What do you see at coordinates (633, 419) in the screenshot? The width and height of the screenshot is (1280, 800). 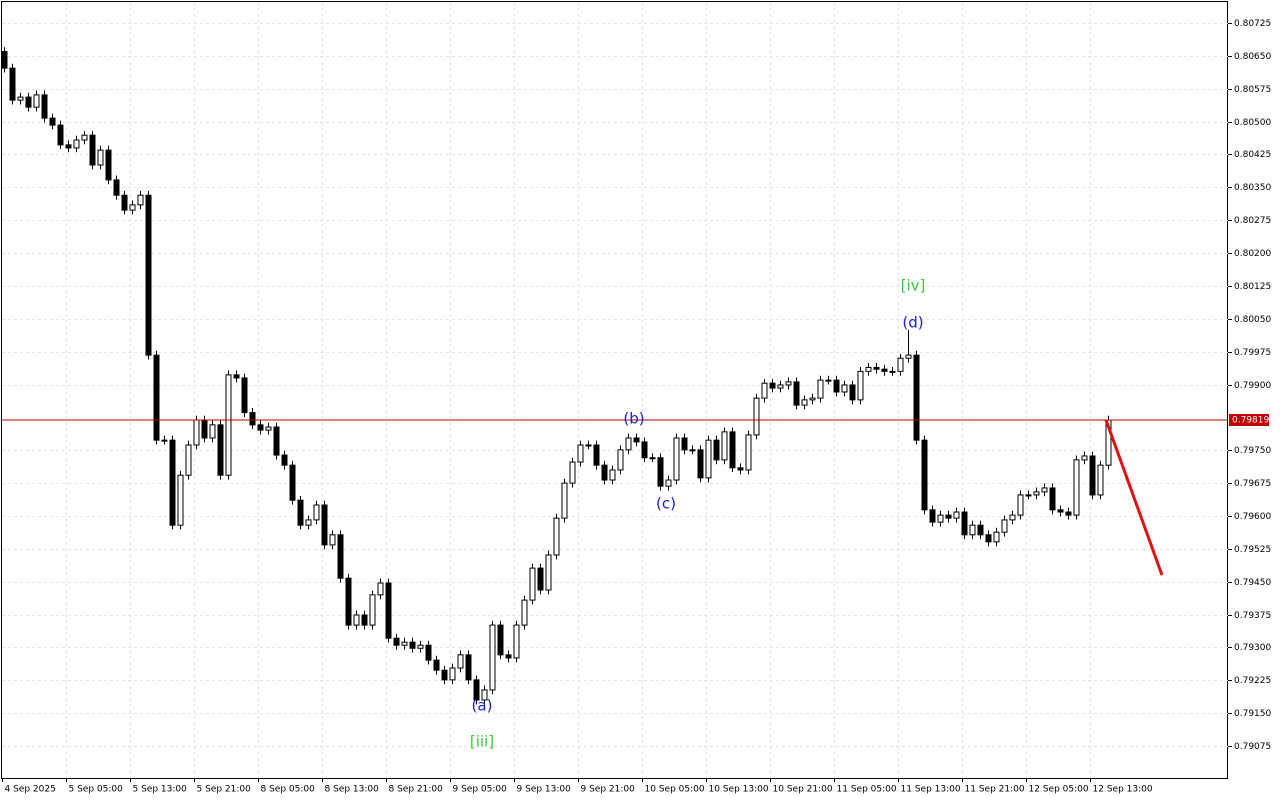 I see `wave-label: (b)` at bounding box center [633, 419].